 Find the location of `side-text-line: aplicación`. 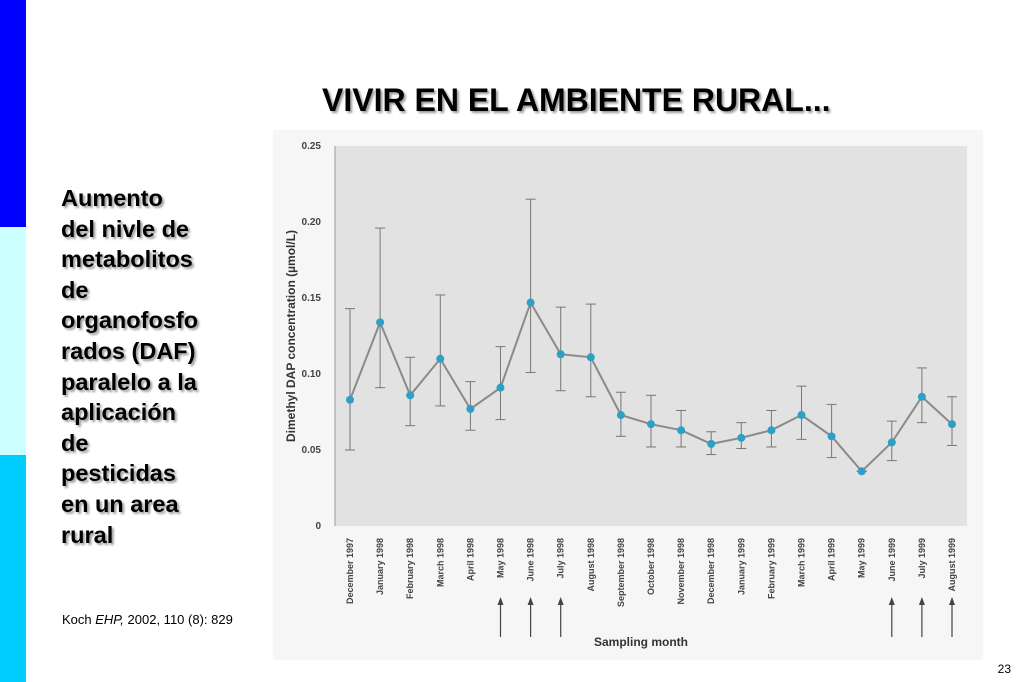

side-text-line: aplicación is located at coordinates (118, 412).